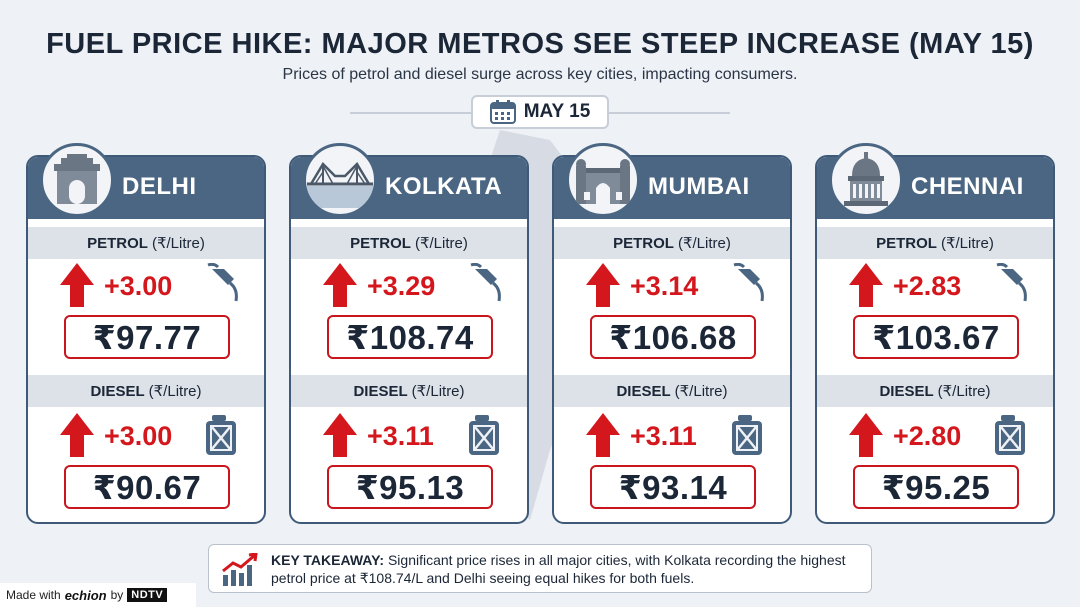 The width and height of the screenshot is (1080, 607). I want to click on diesel-hike-row: +3.00, so click(146, 437).